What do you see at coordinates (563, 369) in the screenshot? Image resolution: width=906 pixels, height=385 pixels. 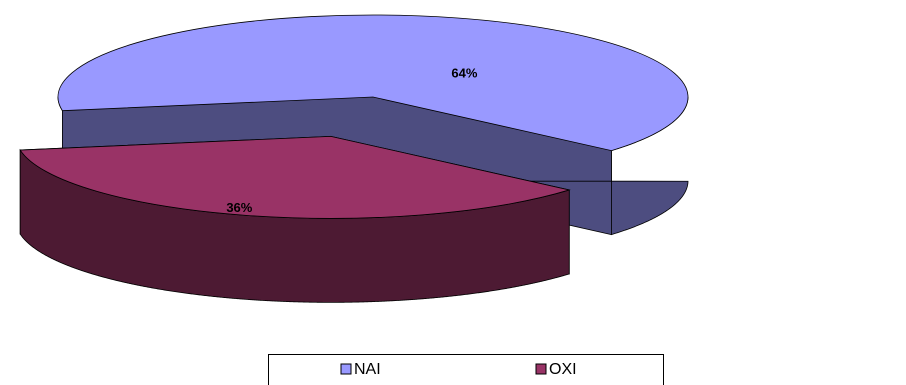 I see `legend-label: OXI` at bounding box center [563, 369].